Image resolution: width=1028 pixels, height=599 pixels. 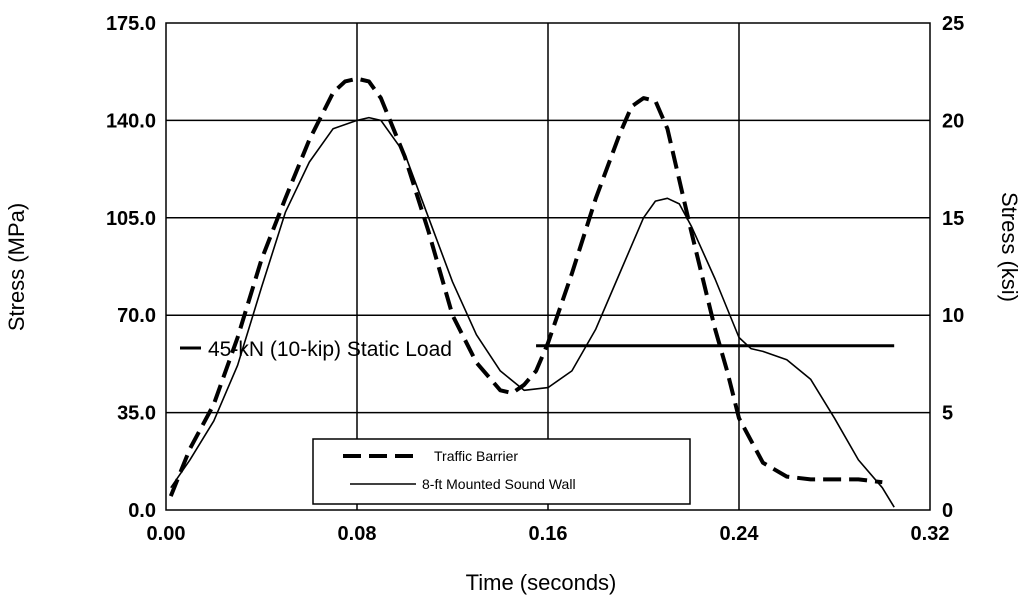 I want to click on y2-tick-label: 20, so click(x=953, y=121).